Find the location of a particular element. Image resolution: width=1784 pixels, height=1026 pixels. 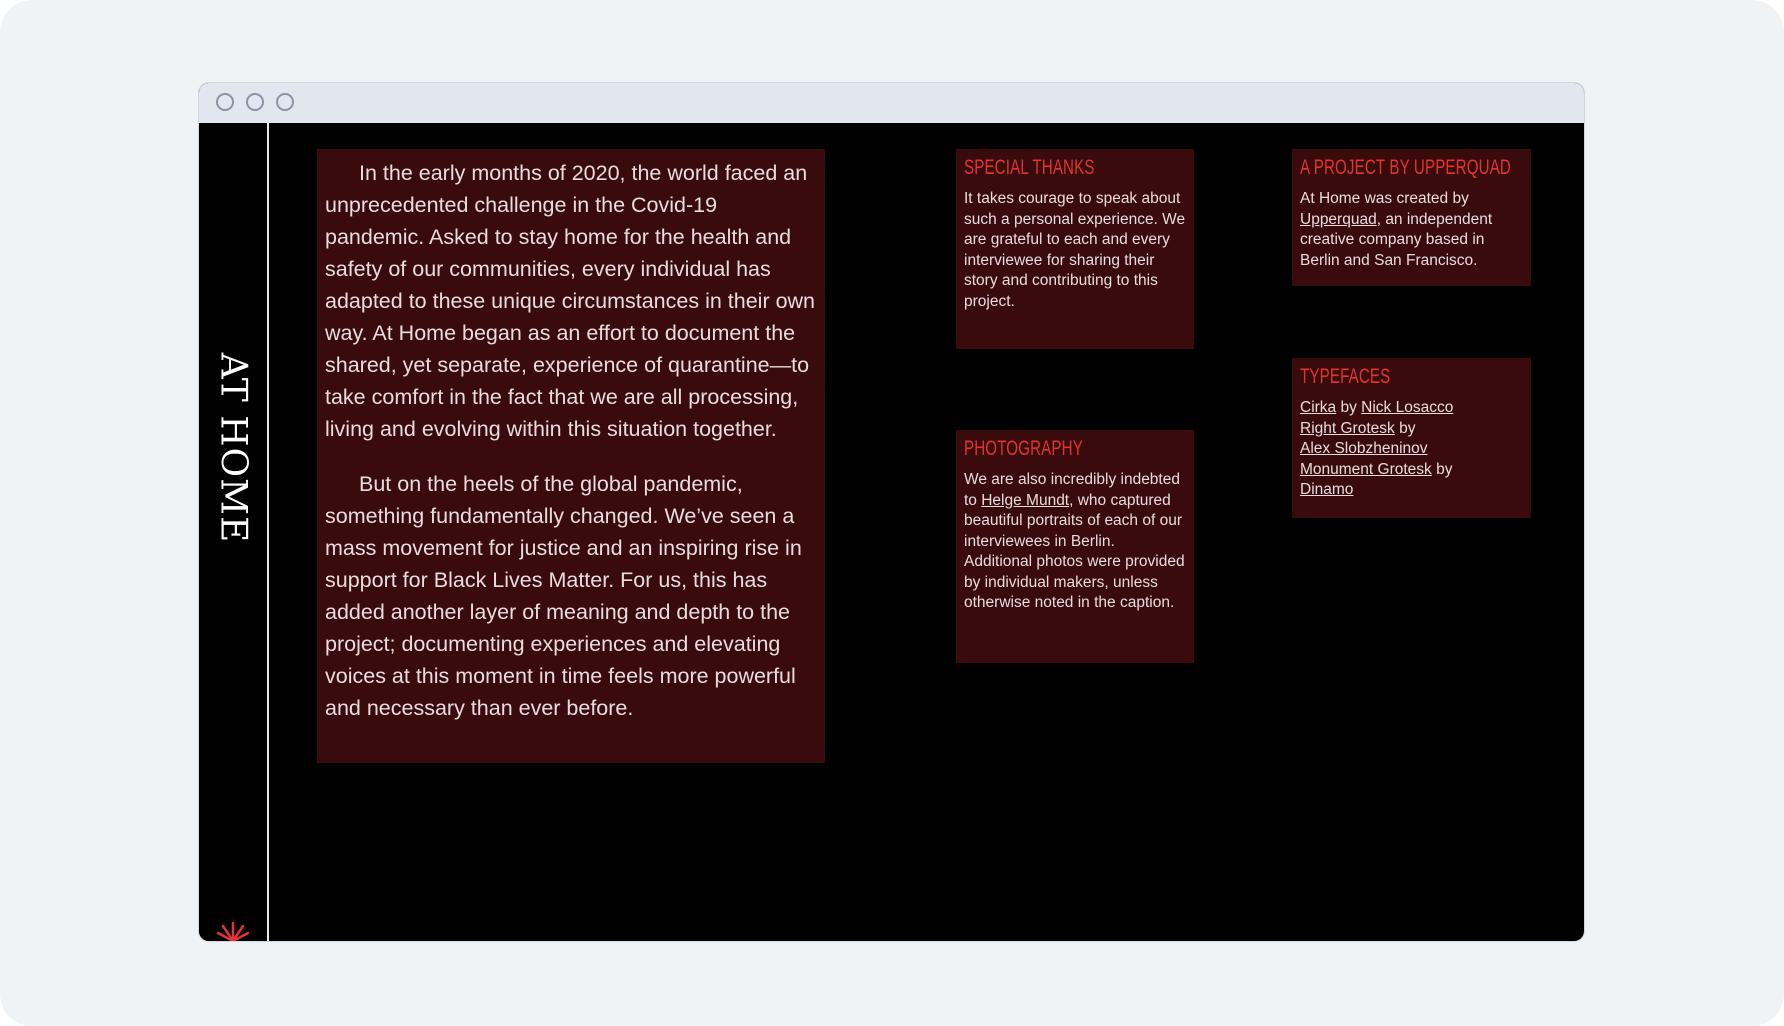

window-maximize-button is located at coordinates (285, 102).